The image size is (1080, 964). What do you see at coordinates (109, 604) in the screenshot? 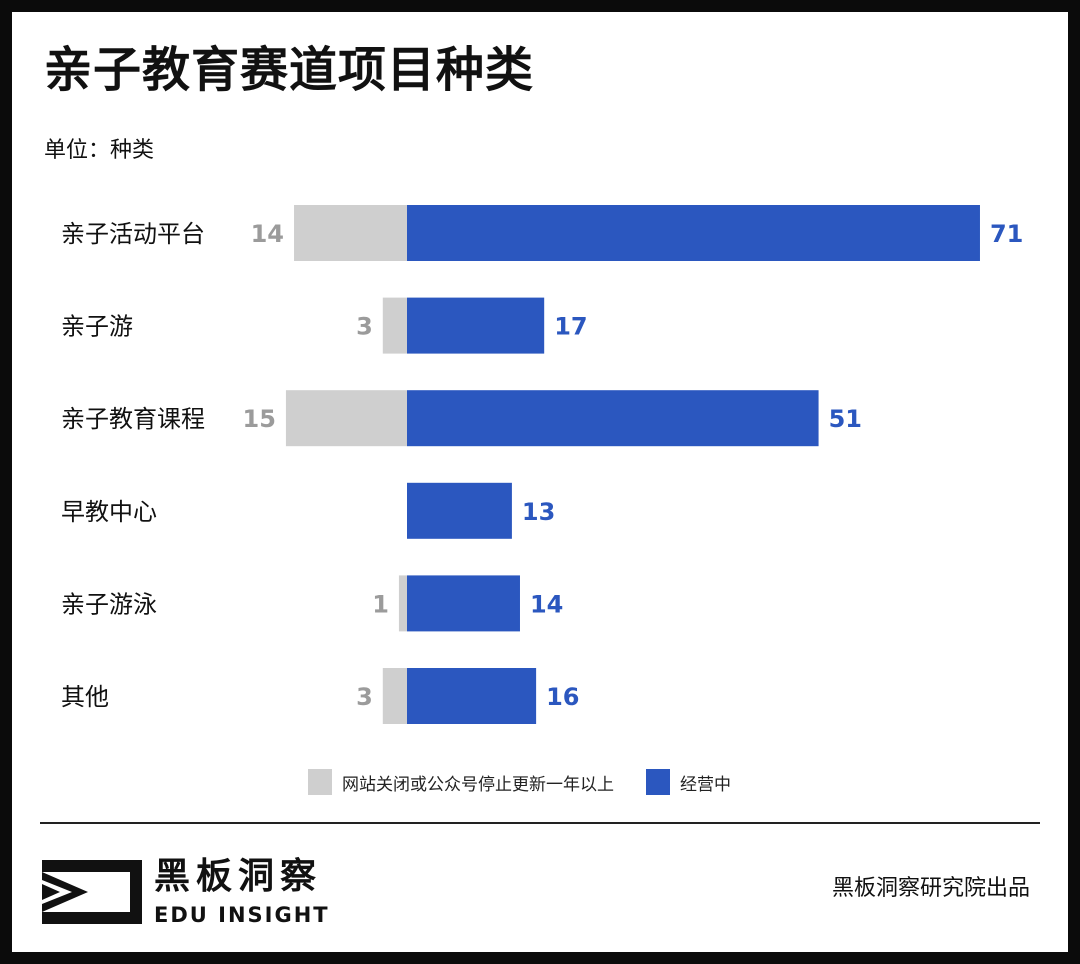
I see `category-label: 亲子游泳` at bounding box center [109, 604].